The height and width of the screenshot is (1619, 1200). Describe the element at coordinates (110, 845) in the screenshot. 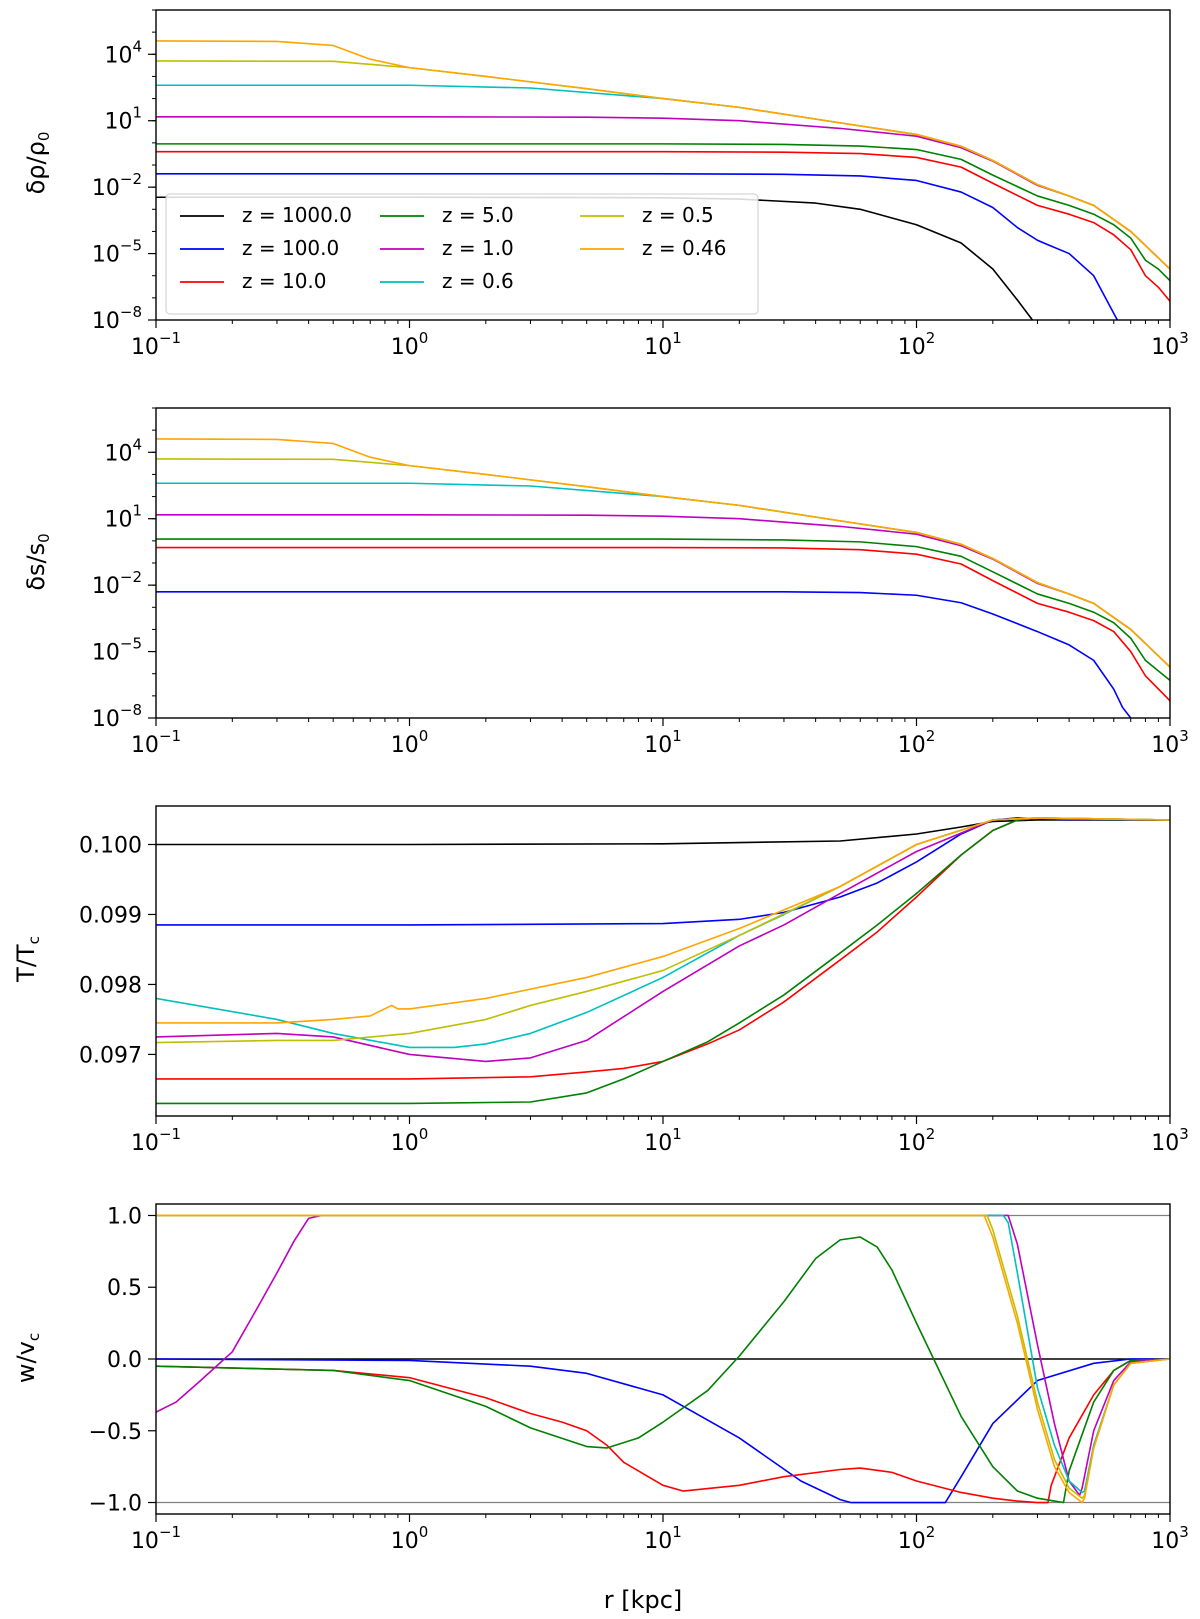

I see `panel-temperature-y-tick-label: 0.100` at that location.